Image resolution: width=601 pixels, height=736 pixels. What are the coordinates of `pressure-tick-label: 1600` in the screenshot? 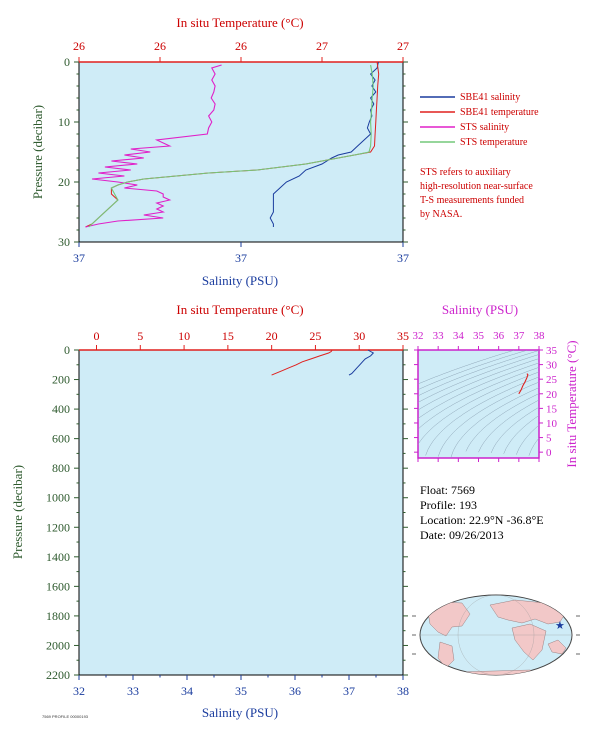 It's located at (58, 586).